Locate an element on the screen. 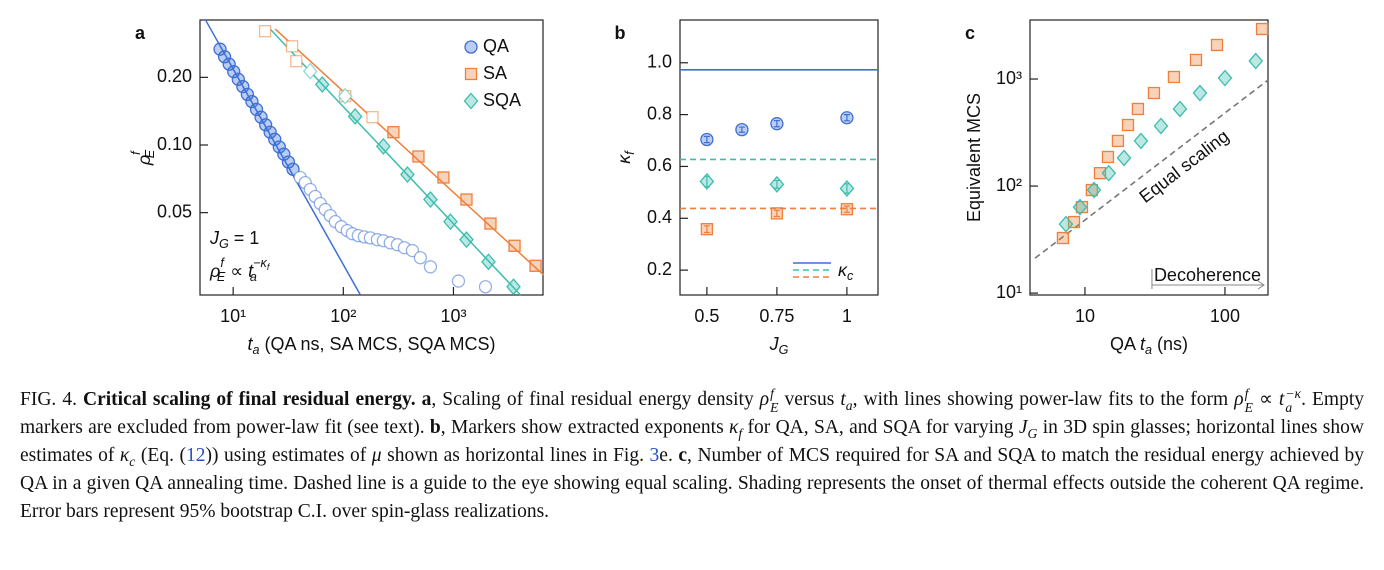  y-axis-label: Equivalent MCS is located at coordinates (974, 157).